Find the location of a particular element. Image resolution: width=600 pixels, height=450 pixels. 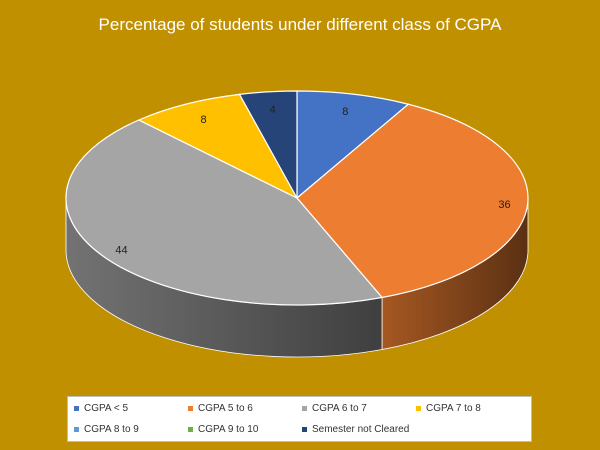

data-label-cgpa-6-to-7: 44 is located at coordinates (121, 251).